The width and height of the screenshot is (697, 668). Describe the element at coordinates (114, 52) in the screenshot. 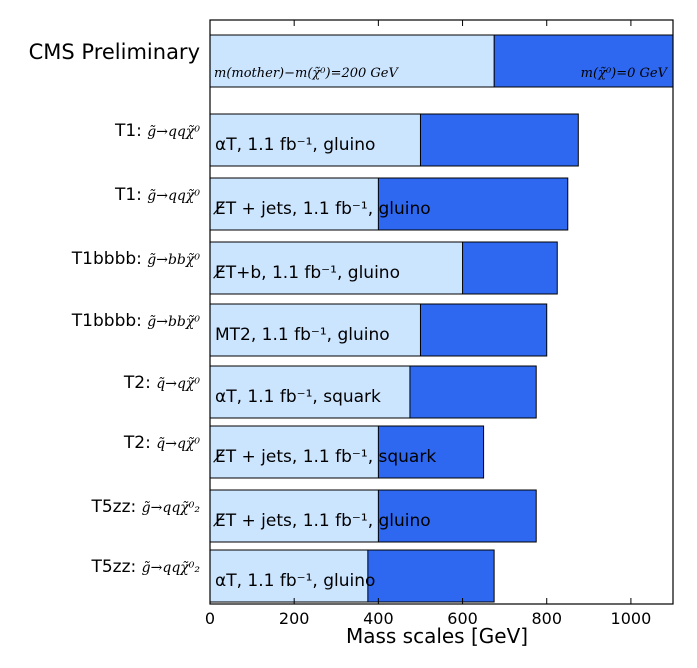

I see `chart-title: CMS Preliminary` at that location.